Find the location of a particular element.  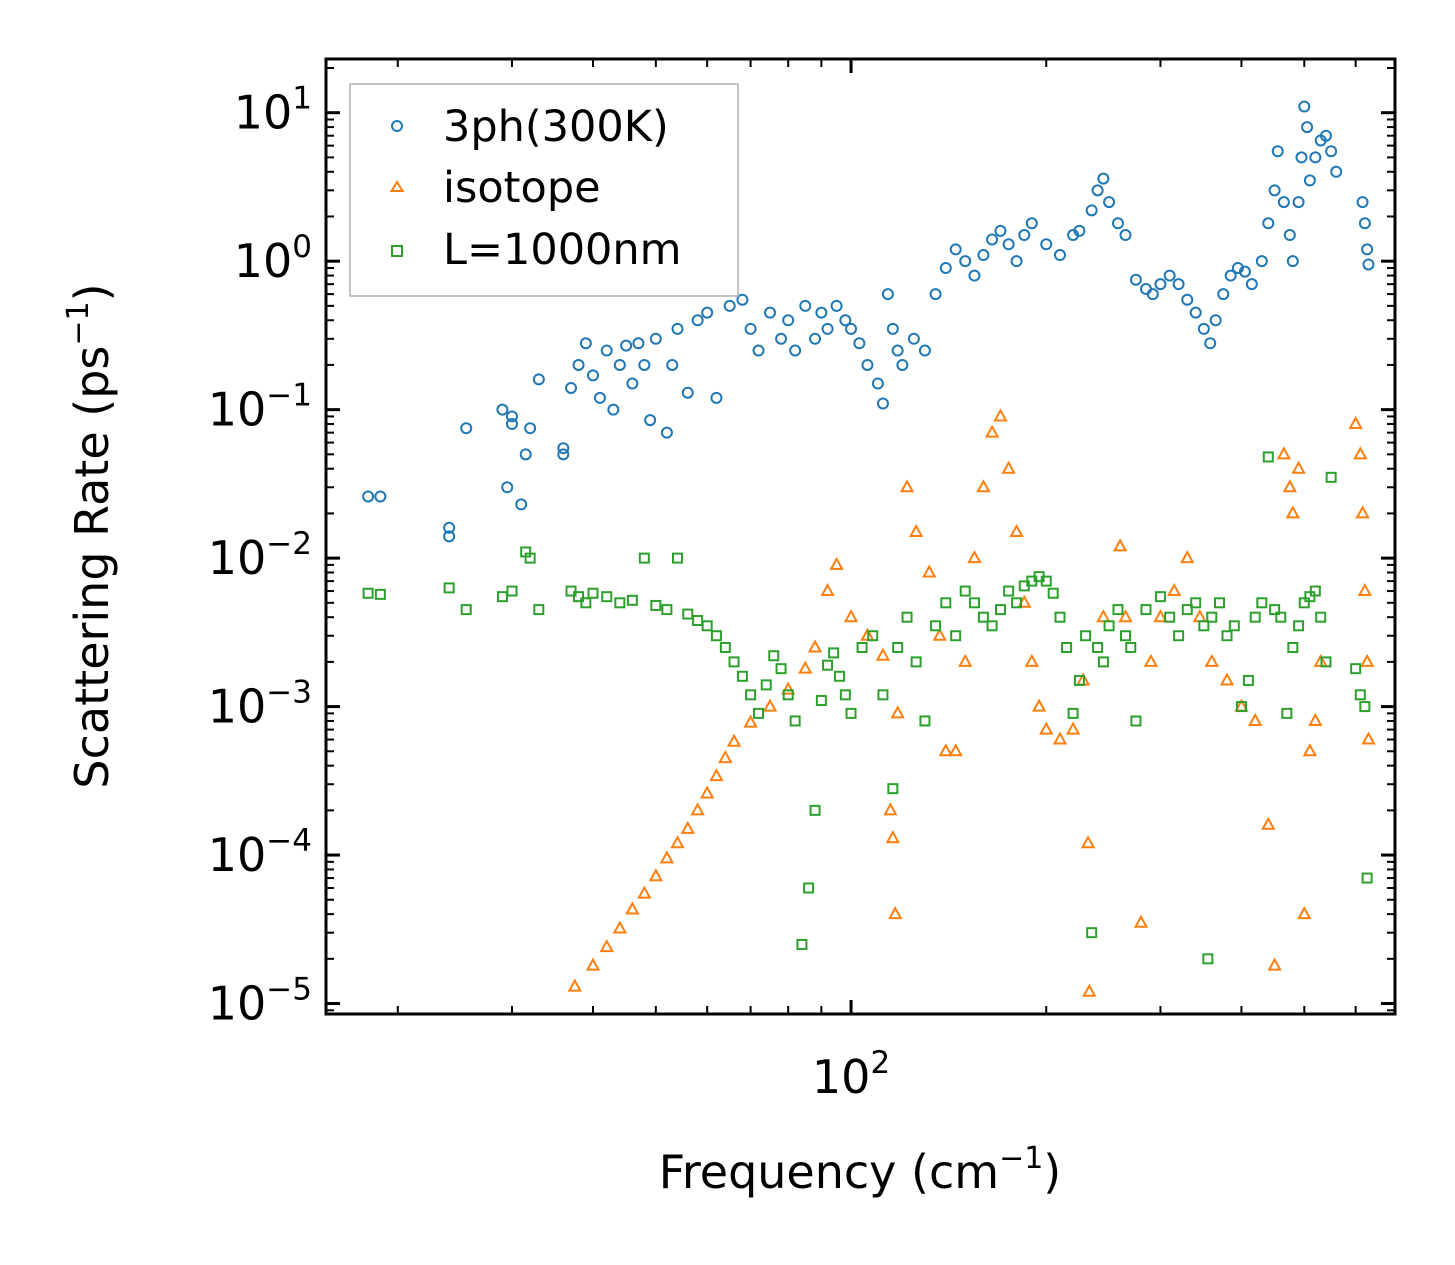

legend-entry-l1000nm: L=1000nm is located at coordinates (536, 250).